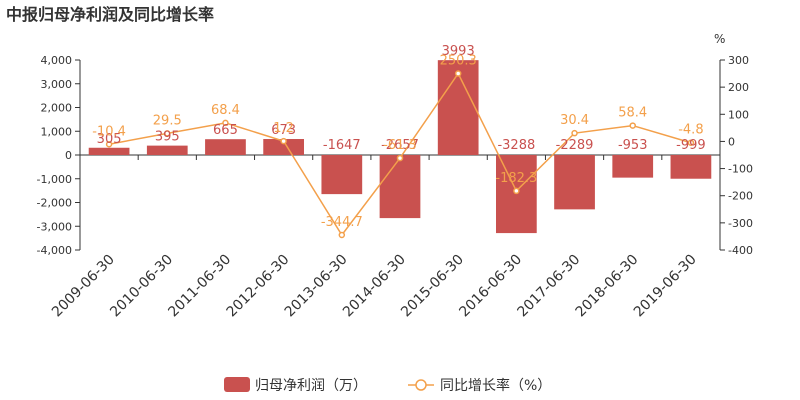  Describe the element at coordinates (665, 286) in the screenshot. I see `x-axis-tick-label: 2019-06-30` at that location.